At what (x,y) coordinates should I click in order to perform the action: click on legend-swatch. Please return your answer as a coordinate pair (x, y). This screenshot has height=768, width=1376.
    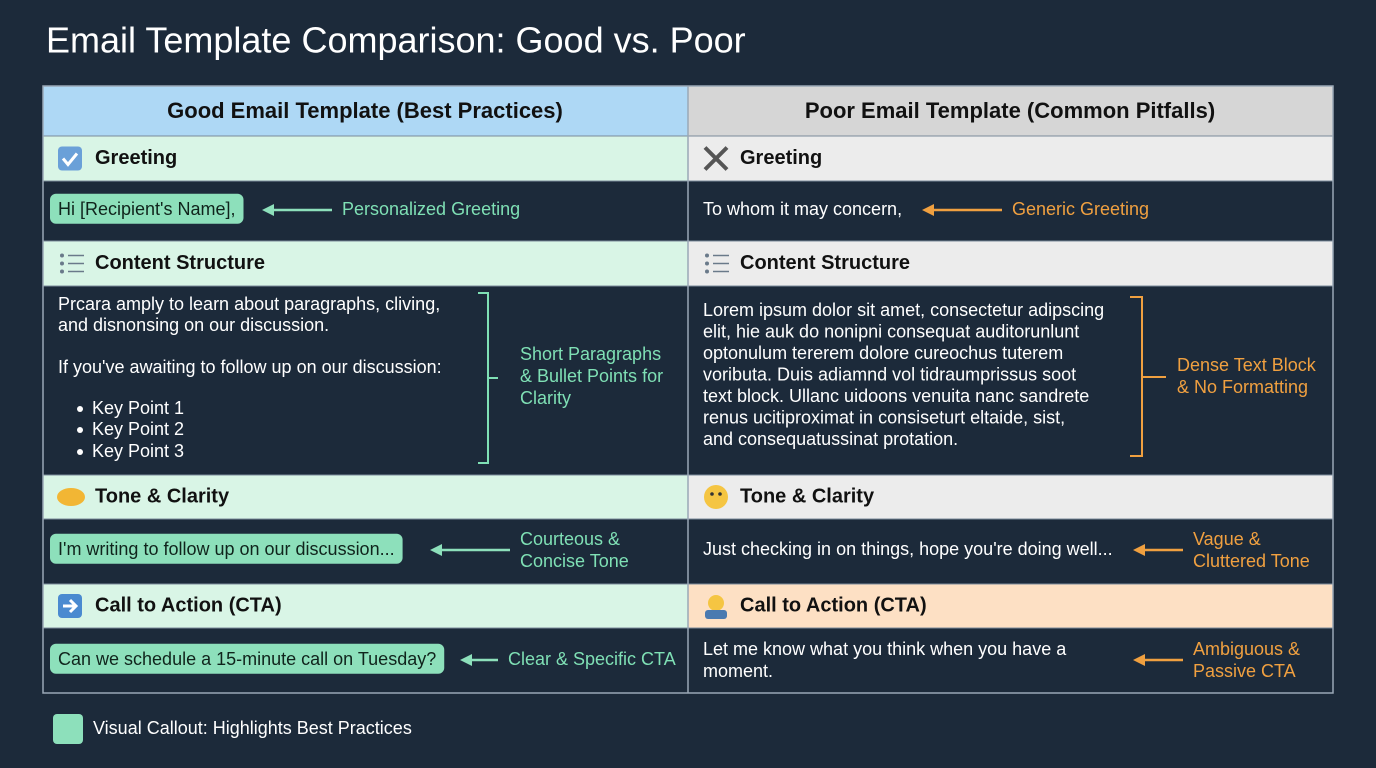
    Looking at the image, I should click on (68, 729).